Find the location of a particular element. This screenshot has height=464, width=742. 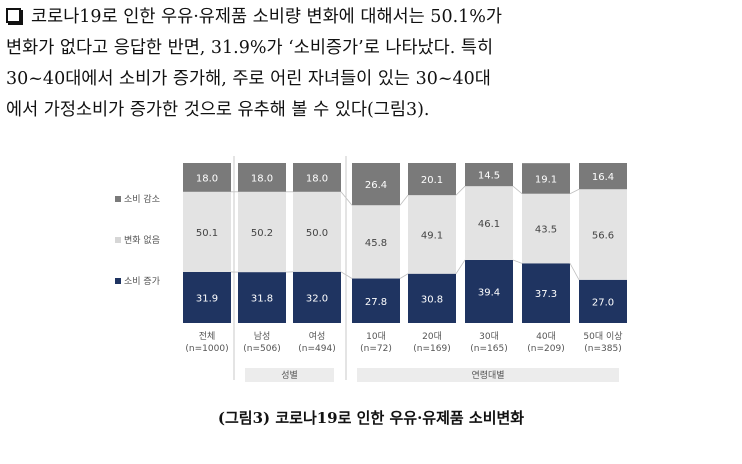

value-label-2-6: 46.1 is located at coordinates (489, 224).